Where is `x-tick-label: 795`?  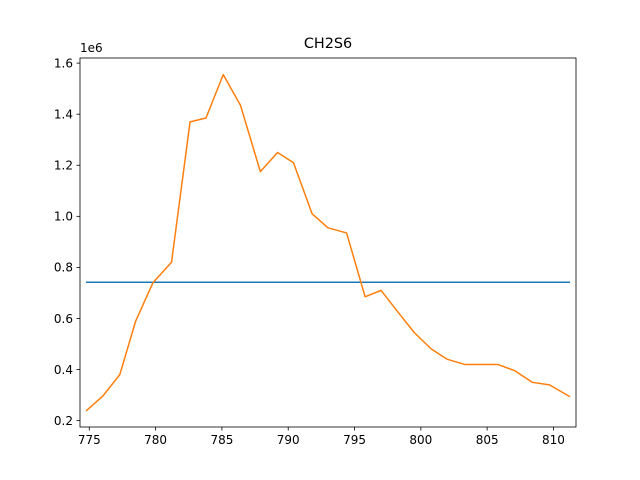 x-tick-label: 795 is located at coordinates (354, 440).